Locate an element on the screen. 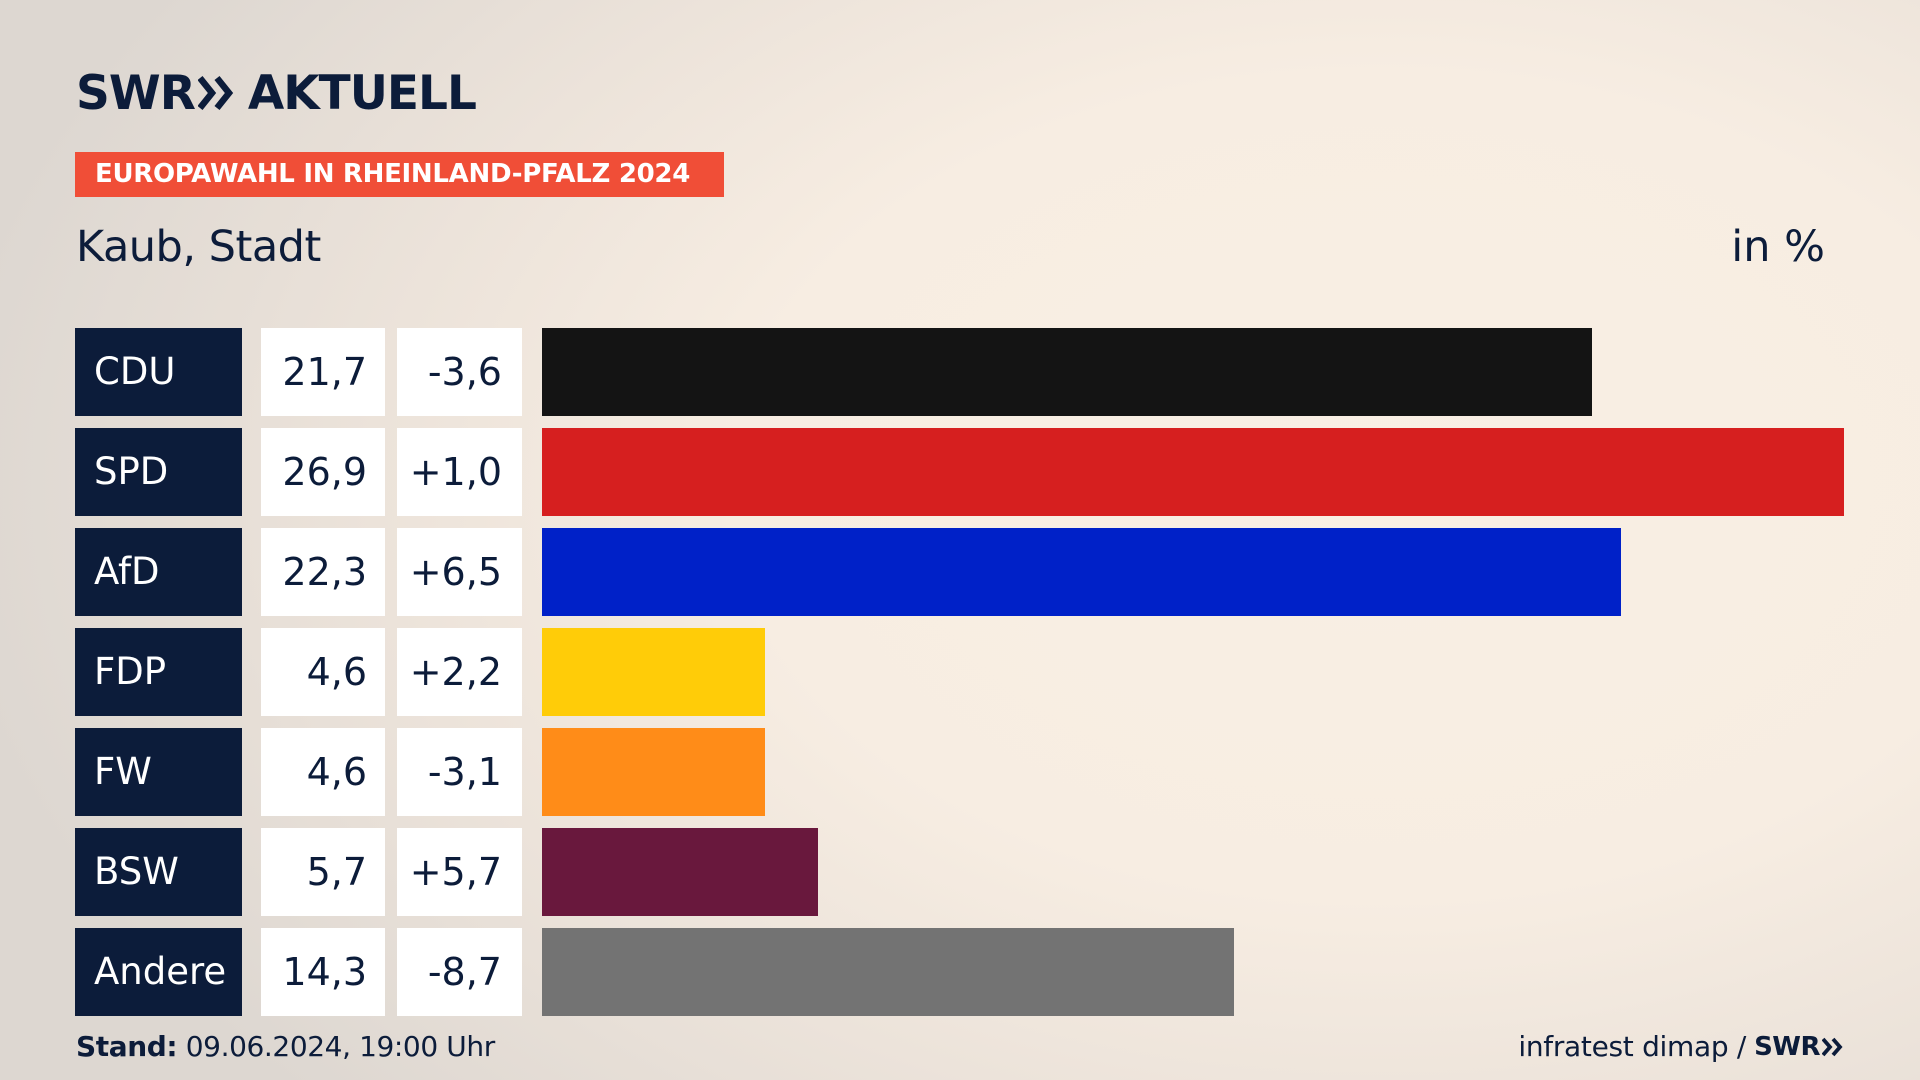  logo-aktuell-text: AKTUELL is located at coordinates (362, 93).